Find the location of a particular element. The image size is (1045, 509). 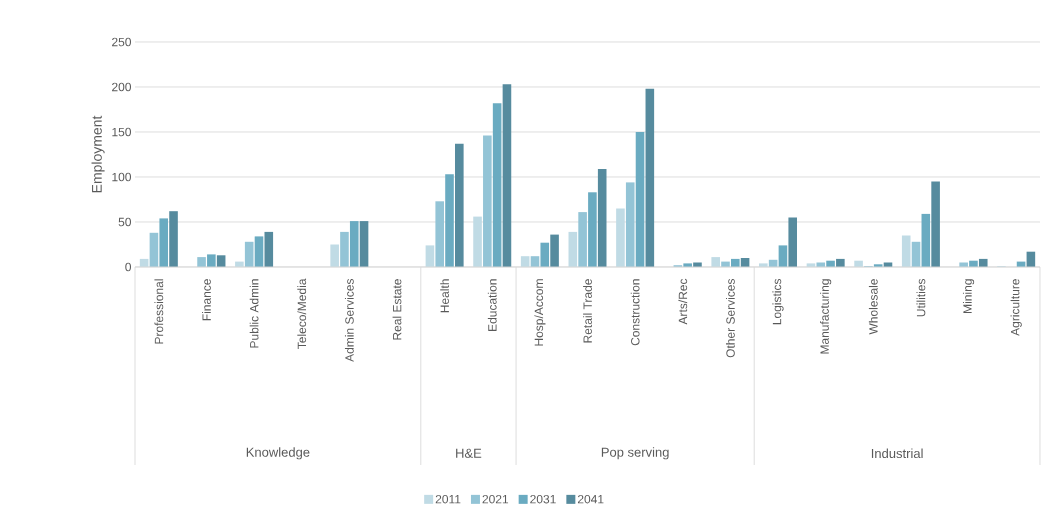

legend-label: 2031 is located at coordinates (543, 499).